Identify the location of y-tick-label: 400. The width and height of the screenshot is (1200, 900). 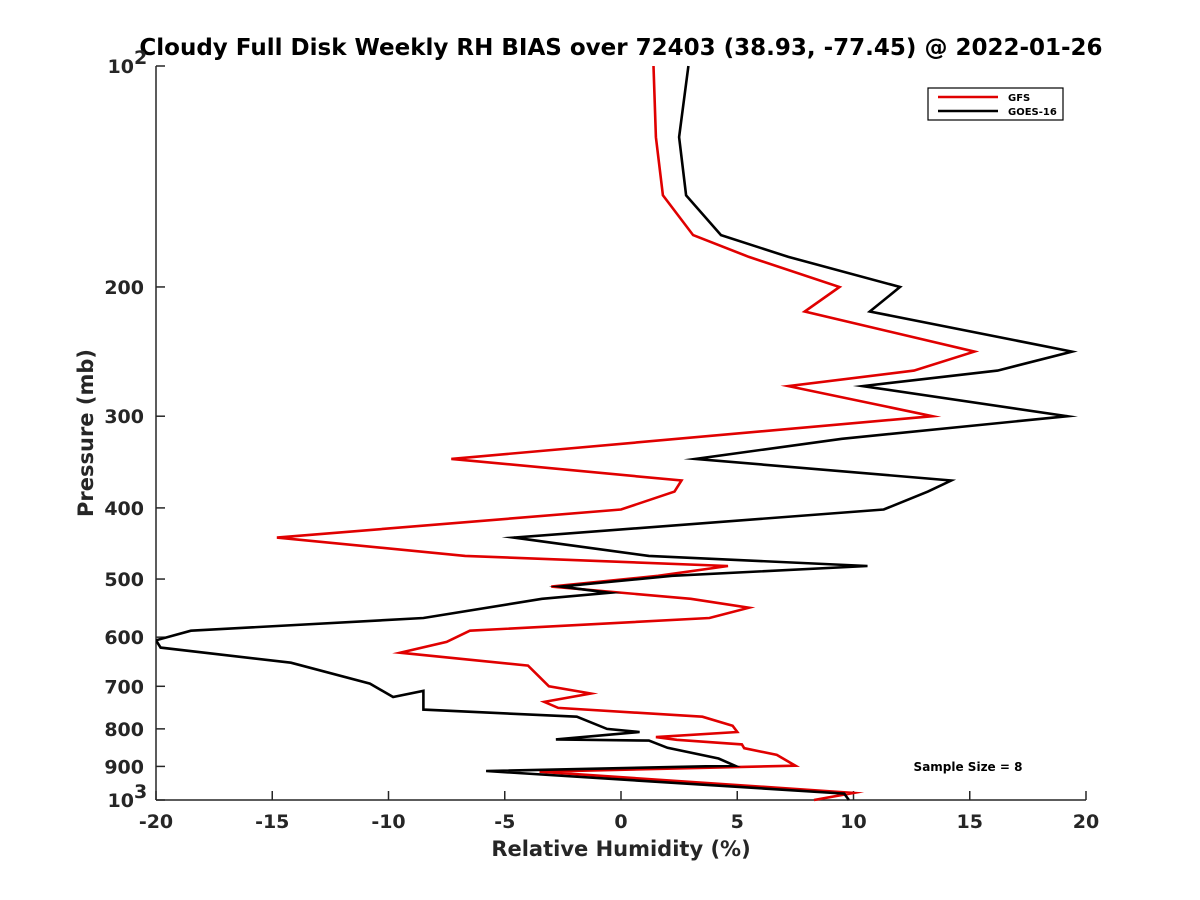
(124, 509).